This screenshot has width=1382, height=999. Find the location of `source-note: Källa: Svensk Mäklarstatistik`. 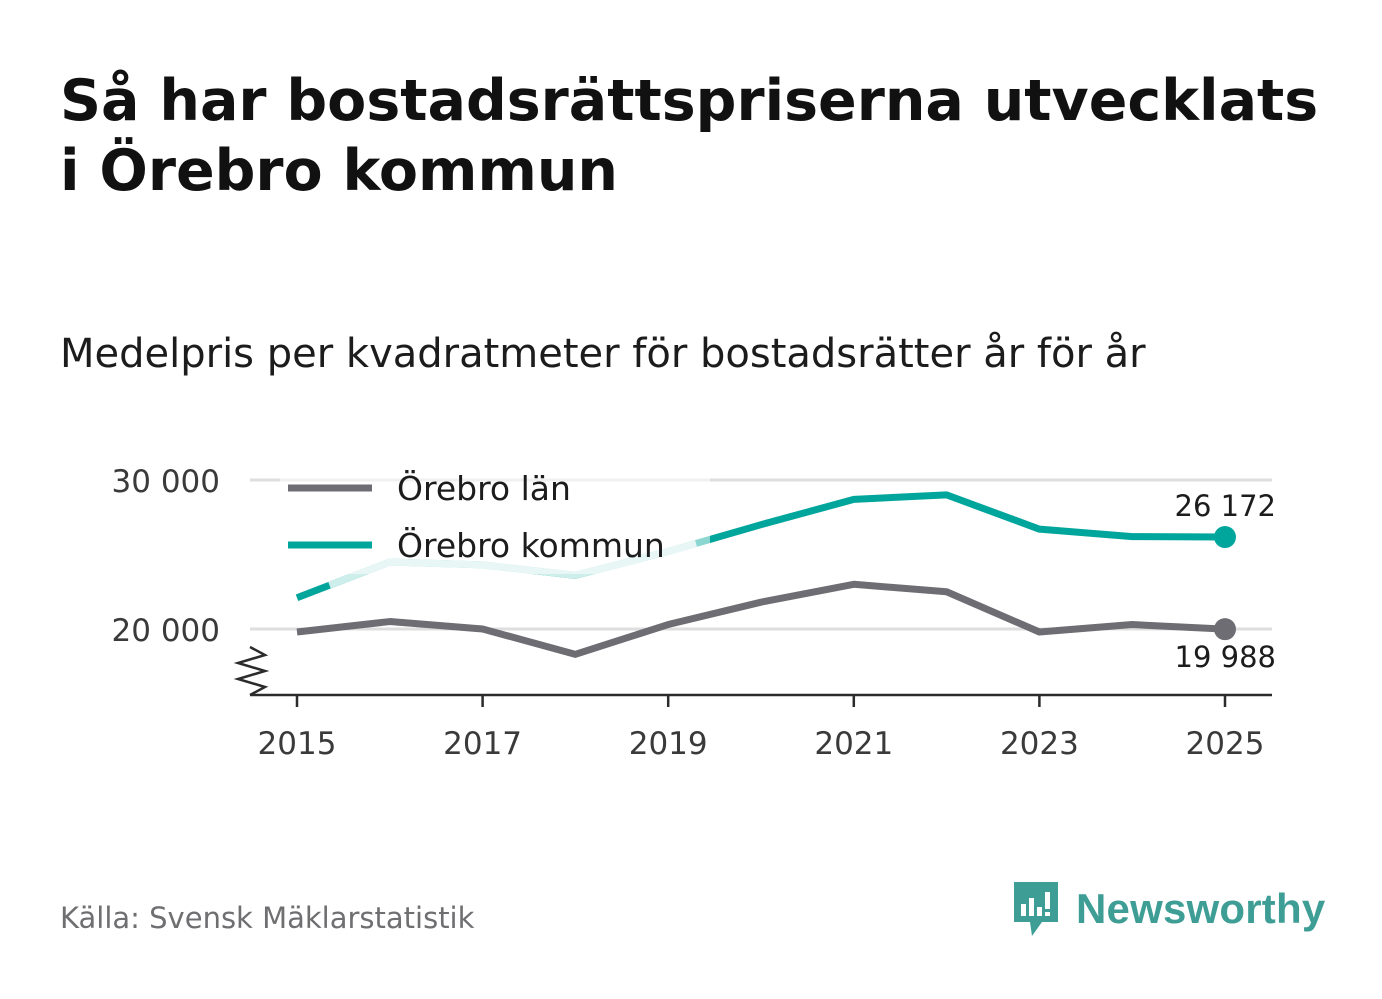

source-note: Källa: Svensk Mäklarstatistik is located at coordinates (267, 918).